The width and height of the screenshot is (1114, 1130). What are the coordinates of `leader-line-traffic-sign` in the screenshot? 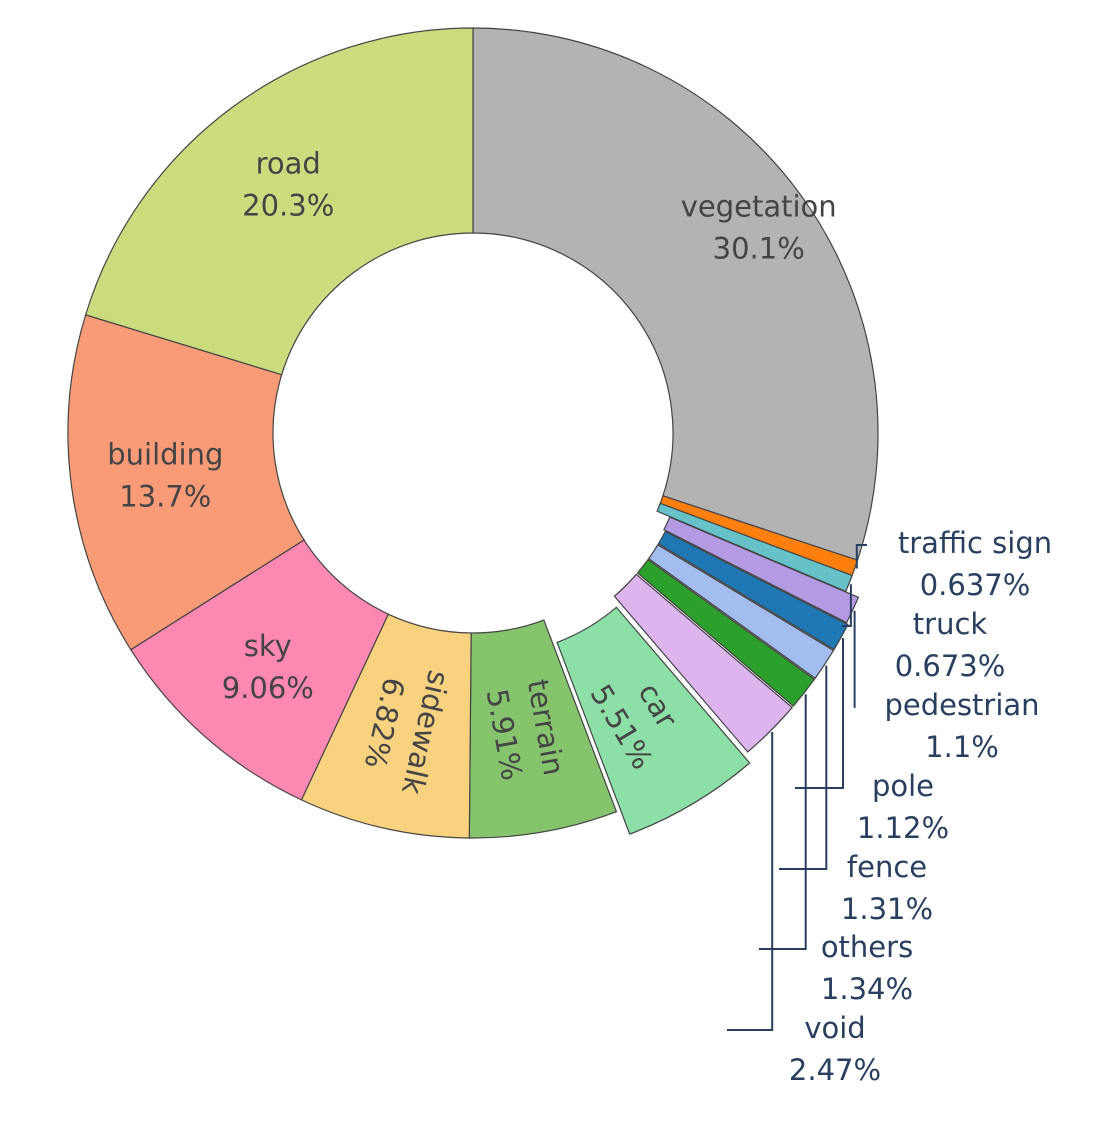 It's located at (861, 556).